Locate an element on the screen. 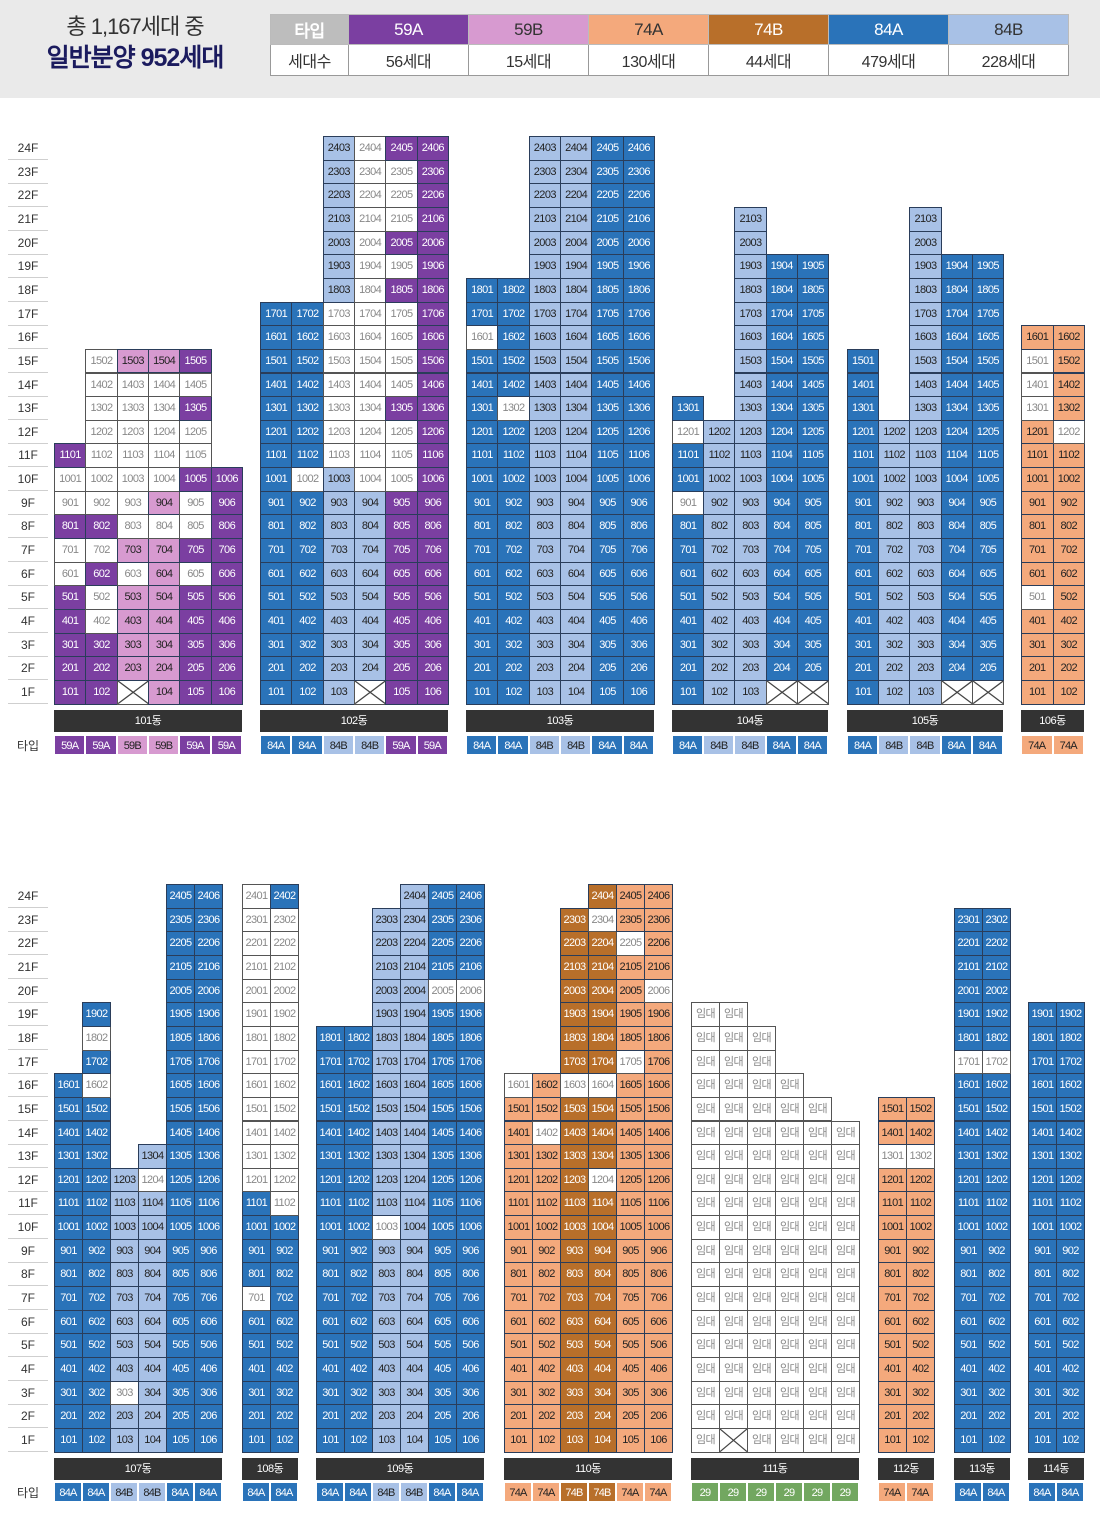 This screenshot has height=1514, width=1100. unit-cell: 1106 is located at coordinates (638, 456).